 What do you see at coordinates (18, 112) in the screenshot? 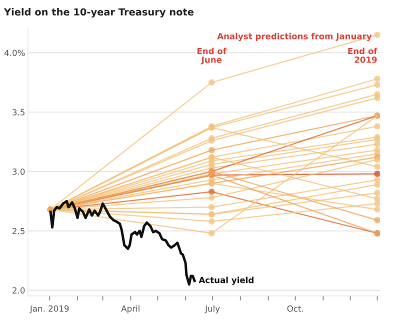
I see `y-tick-label: 3.5` at bounding box center [18, 112].